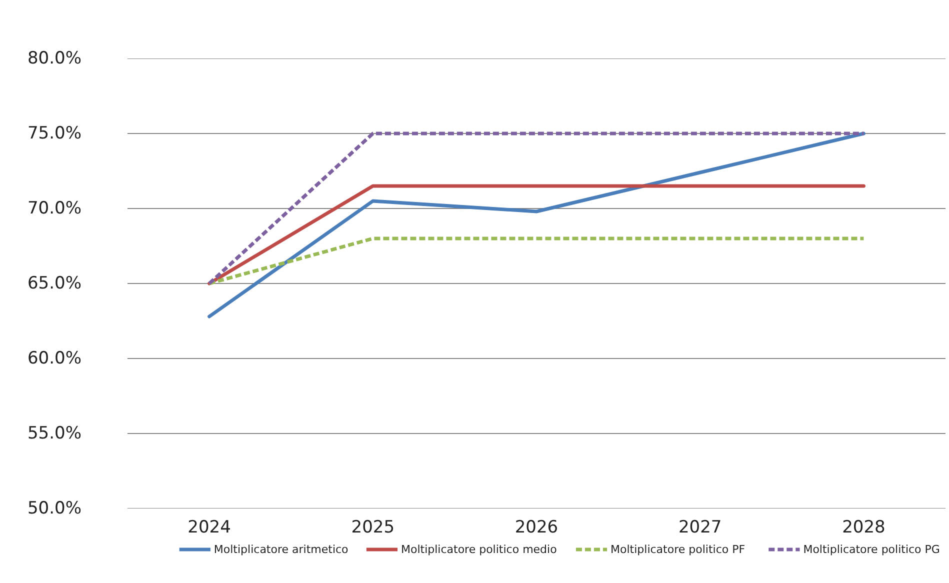 This screenshot has width=949, height=583. Describe the element at coordinates (700, 528) in the screenshot. I see `x-tick-label: 2027` at that location.